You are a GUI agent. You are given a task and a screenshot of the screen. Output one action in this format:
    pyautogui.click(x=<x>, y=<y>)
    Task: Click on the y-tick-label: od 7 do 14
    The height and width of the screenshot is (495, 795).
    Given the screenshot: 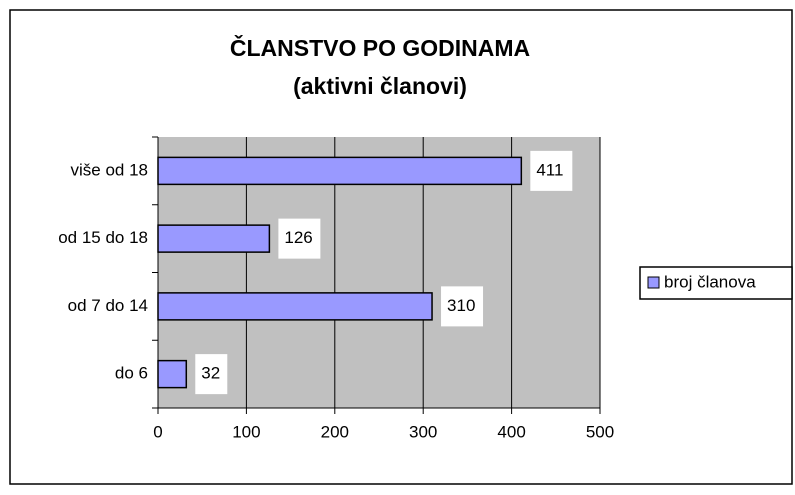 What is the action you would take?
    pyautogui.click(x=108, y=305)
    